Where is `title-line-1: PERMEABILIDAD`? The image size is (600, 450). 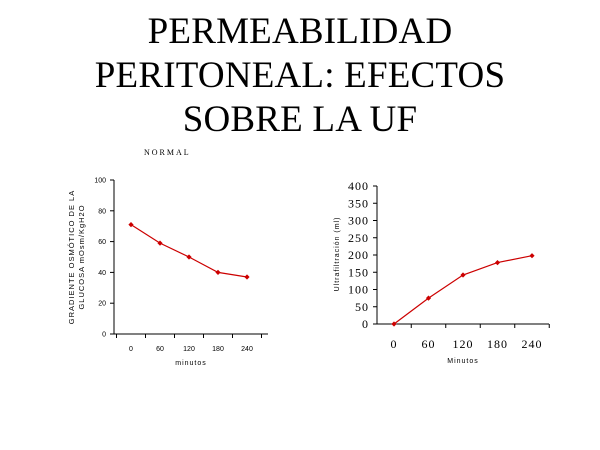 title-line-1: PERMEABILIDAD is located at coordinates (300, 31).